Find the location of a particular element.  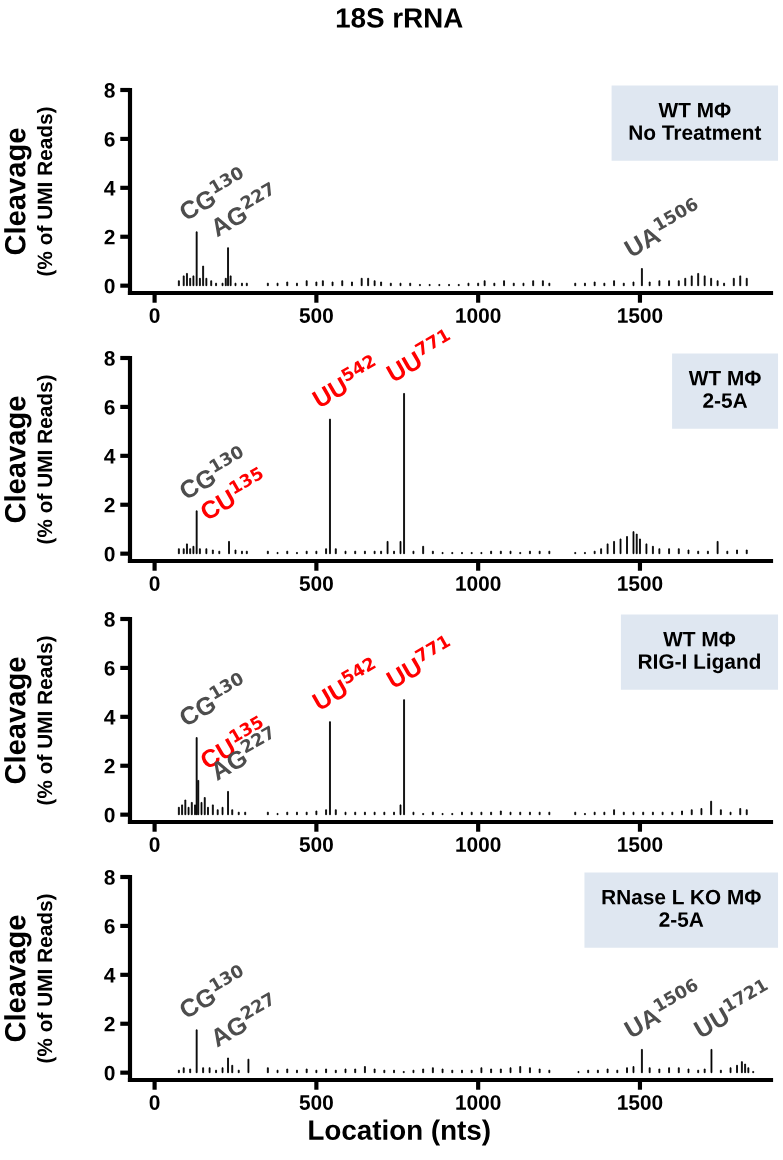

x-axis-title: Location (nts) is located at coordinates (399, 1132).